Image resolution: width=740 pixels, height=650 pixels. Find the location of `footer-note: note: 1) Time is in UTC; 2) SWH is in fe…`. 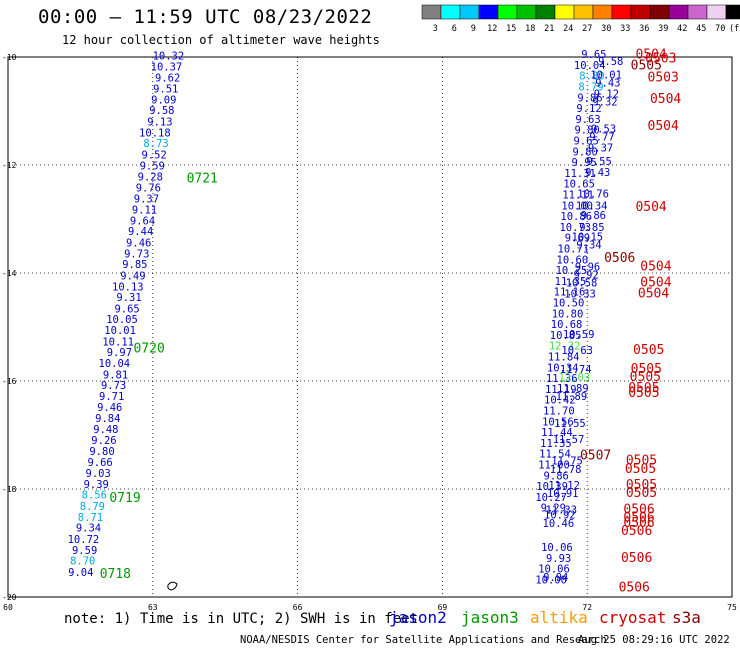

footer-note: note: 1) Time is in UTC; 2) SWH is in fe… is located at coordinates (241, 619).